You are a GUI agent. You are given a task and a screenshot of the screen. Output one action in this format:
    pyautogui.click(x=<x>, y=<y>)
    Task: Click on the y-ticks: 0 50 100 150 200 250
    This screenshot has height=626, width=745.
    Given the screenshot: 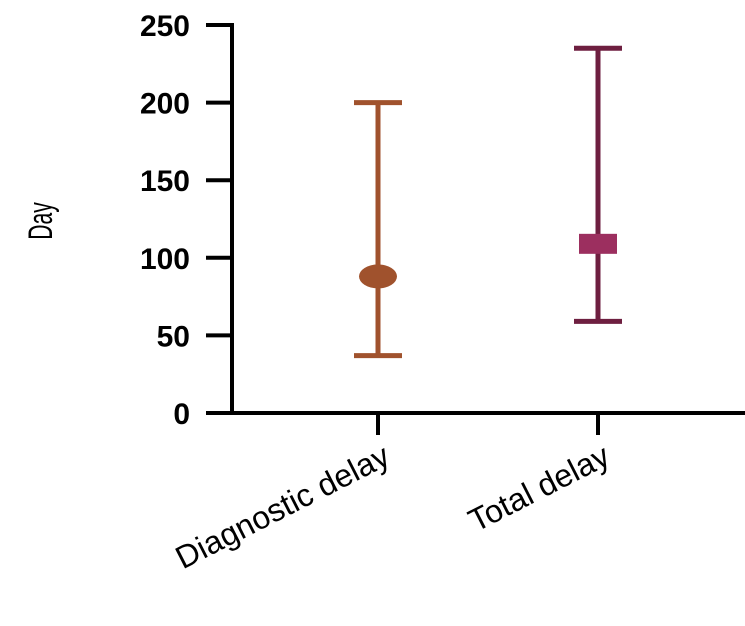 What is the action you would take?
    pyautogui.click(x=186, y=220)
    